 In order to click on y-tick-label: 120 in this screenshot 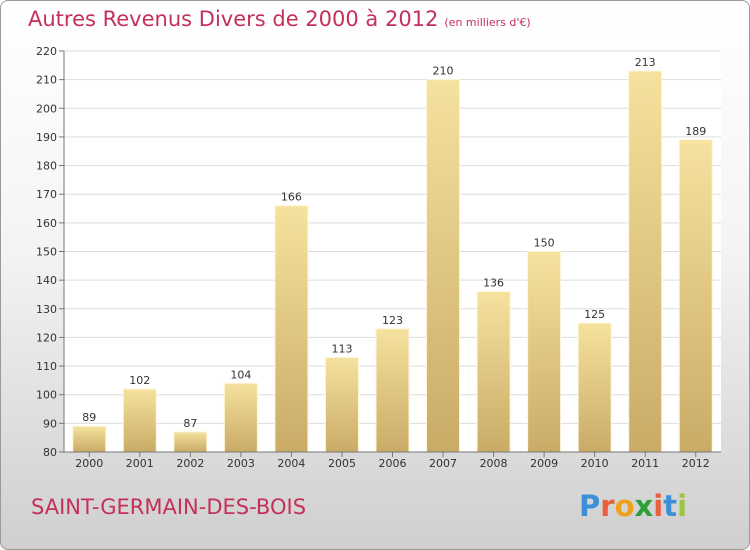, I will do `click(46, 337)`.